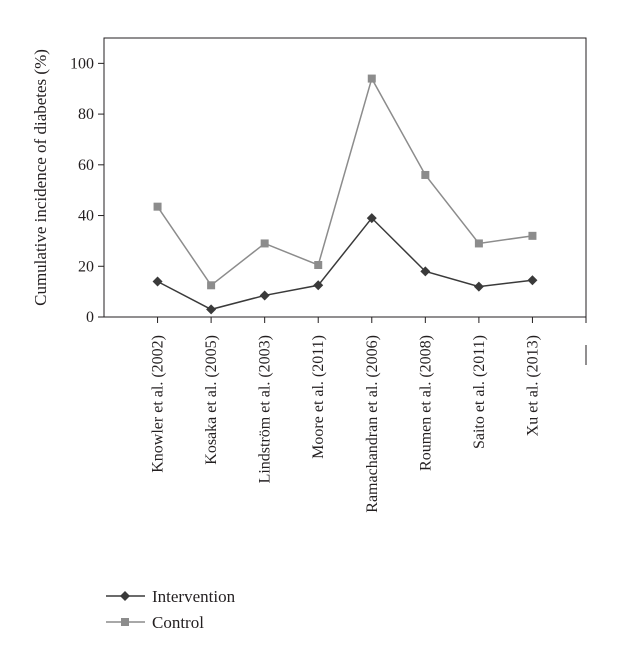 The height and width of the screenshot is (665, 620). What do you see at coordinates (532, 385) in the screenshot?
I see `category-label: Xu et al. (2013)` at bounding box center [532, 385].